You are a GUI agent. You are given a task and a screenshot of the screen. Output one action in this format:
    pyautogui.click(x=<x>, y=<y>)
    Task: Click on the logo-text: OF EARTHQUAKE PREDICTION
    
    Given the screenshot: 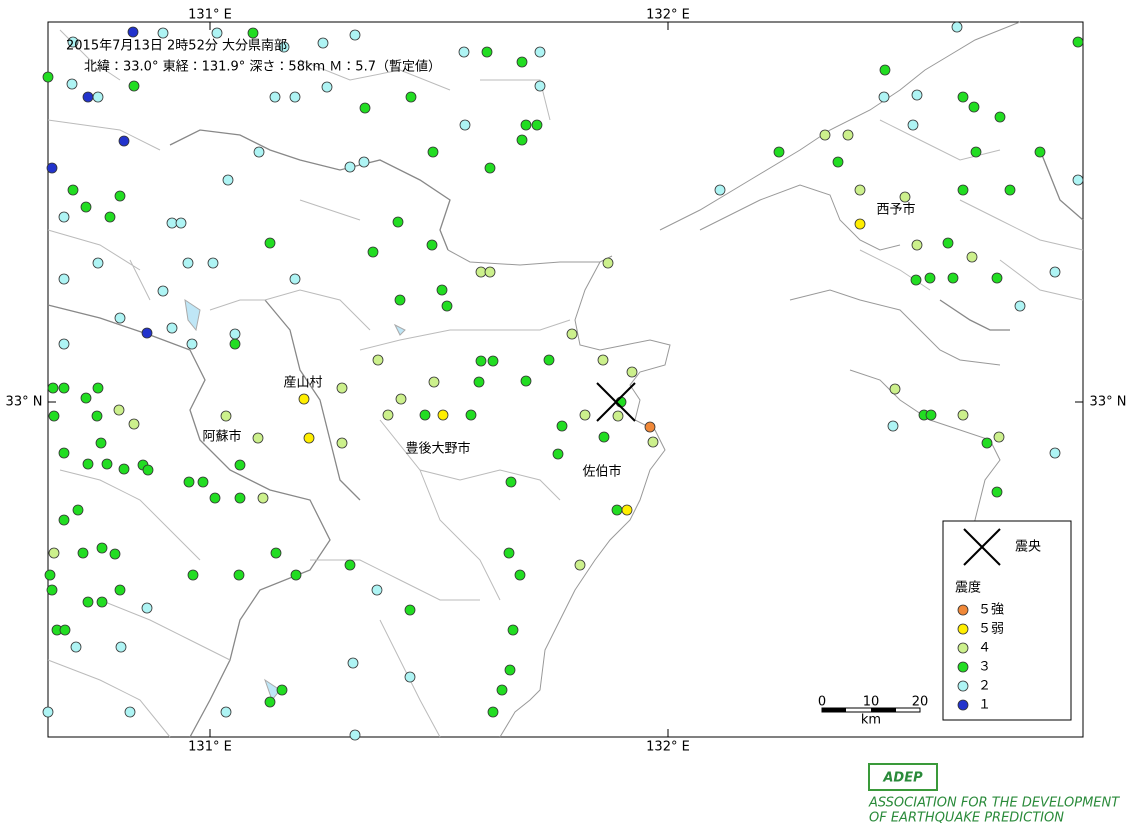 What is the action you would take?
    pyautogui.click(x=966, y=818)
    